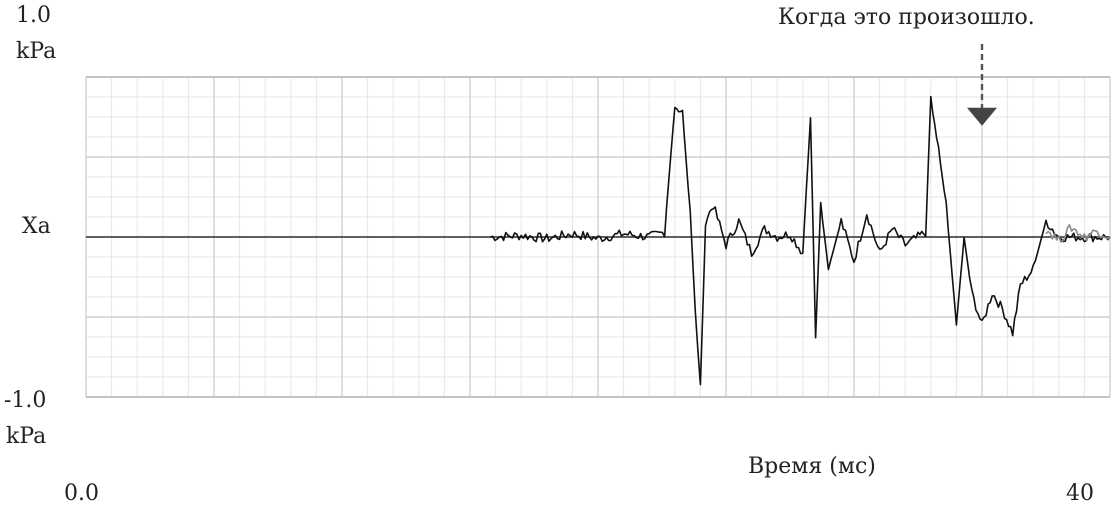  Describe the element at coordinates (25, 400) in the screenshot. I see `y-tick-bottom-value: -1.0` at that location.